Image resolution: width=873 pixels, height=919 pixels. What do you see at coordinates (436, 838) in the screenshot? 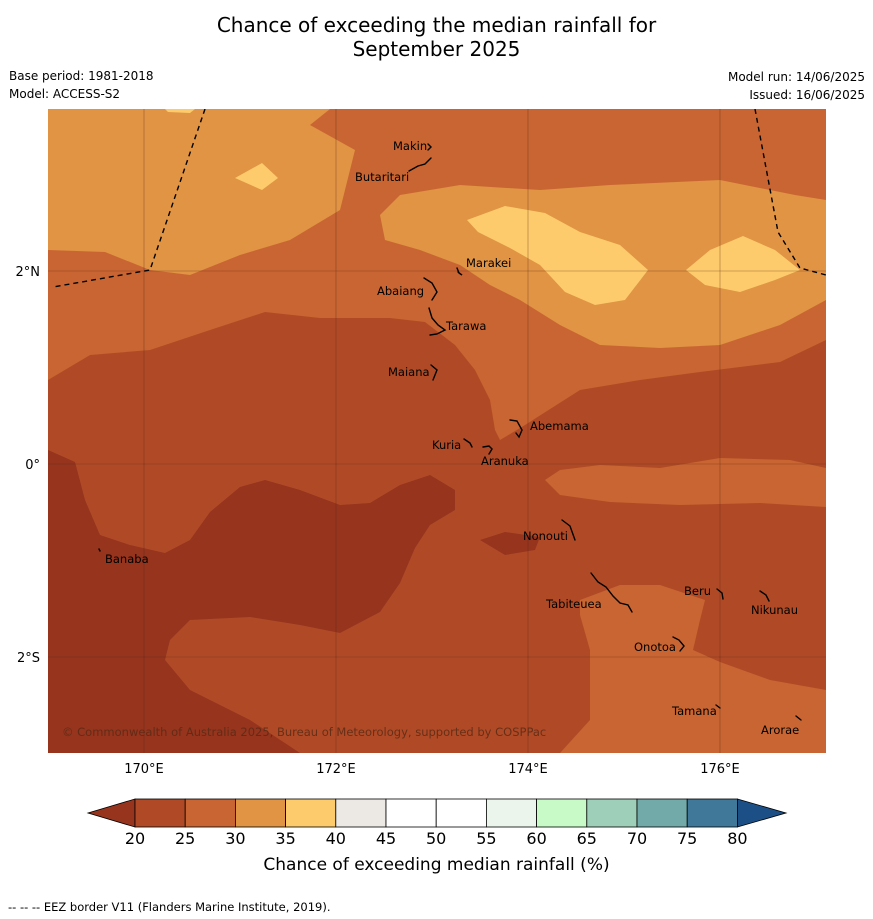
I see `colorbar-tick-label: 50` at bounding box center [436, 838].